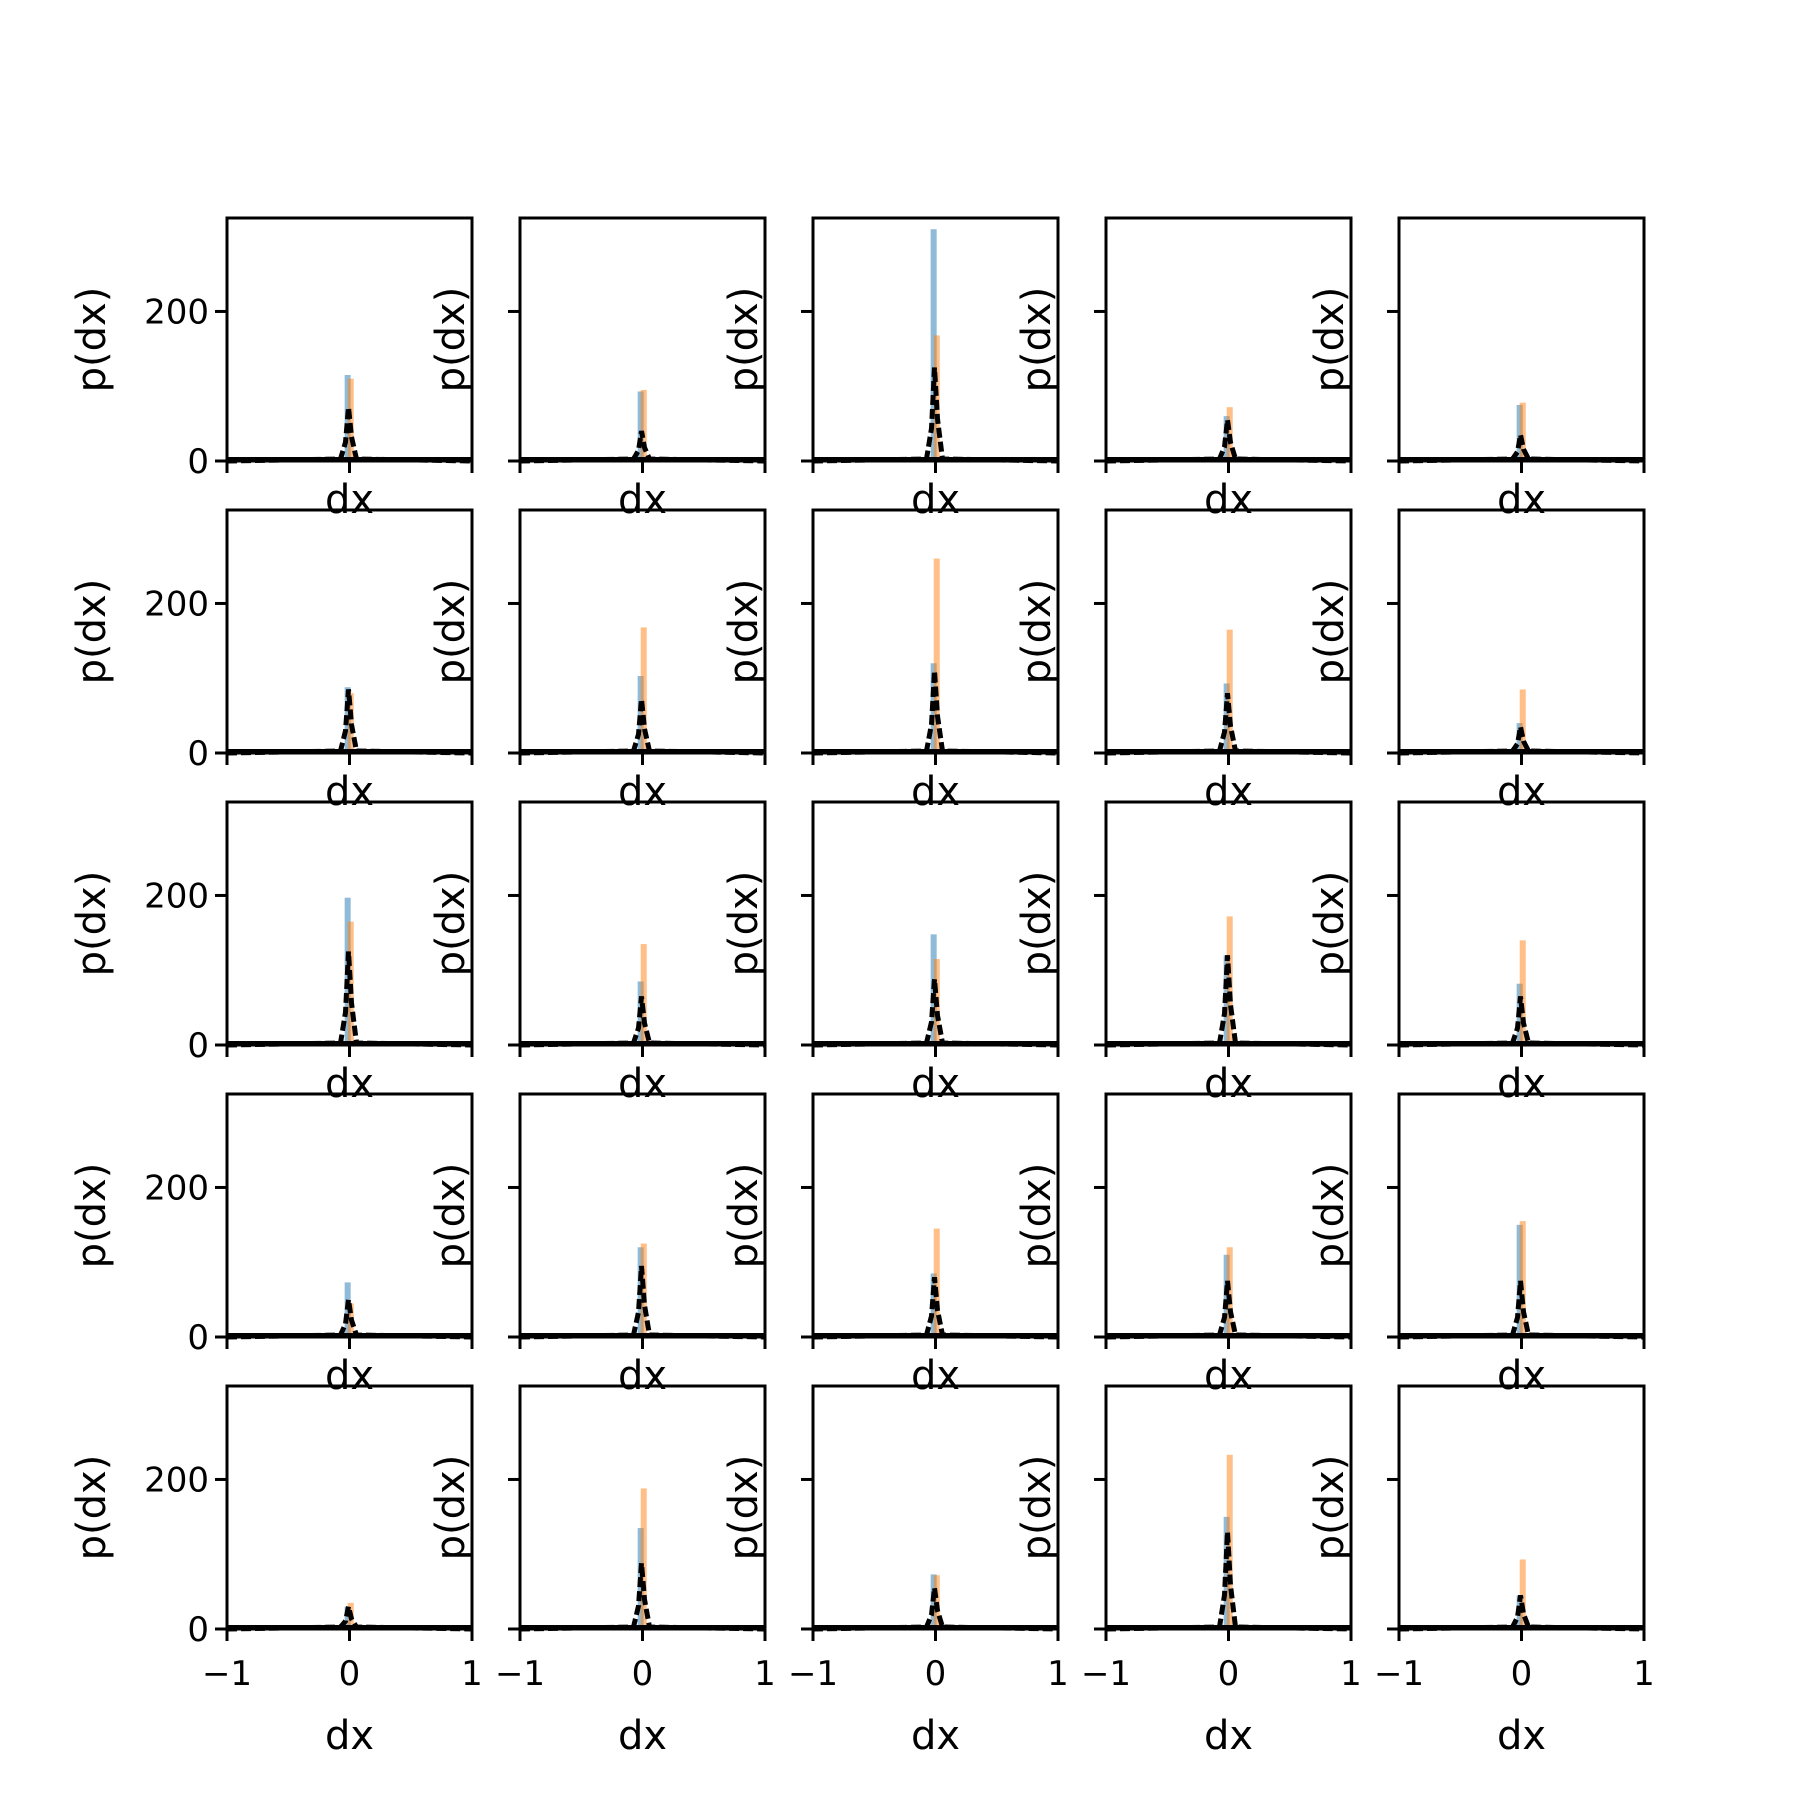  What do you see at coordinates (597, 369) in the screenshot?
I see `subplot-r1-c2: dx p(dx)` at bounding box center [597, 369].